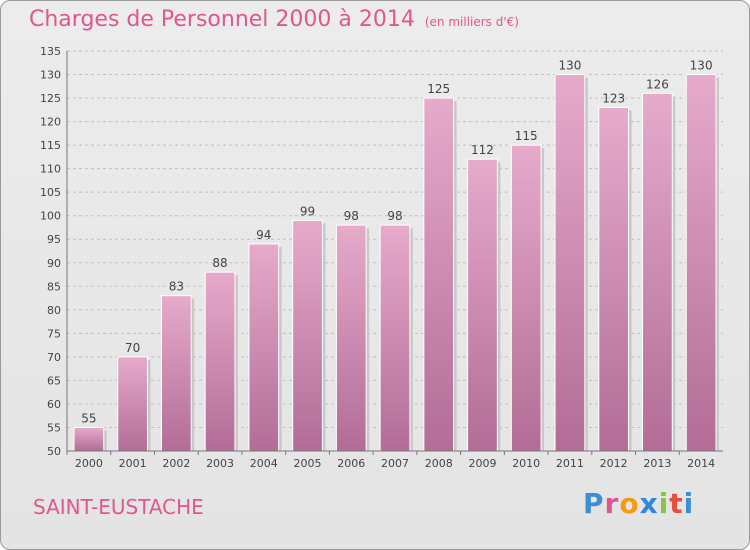 This screenshot has width=750, height=550. Describe the element at coordinates (482, 305) in the screenshot. I see `bar-2009` at that location.